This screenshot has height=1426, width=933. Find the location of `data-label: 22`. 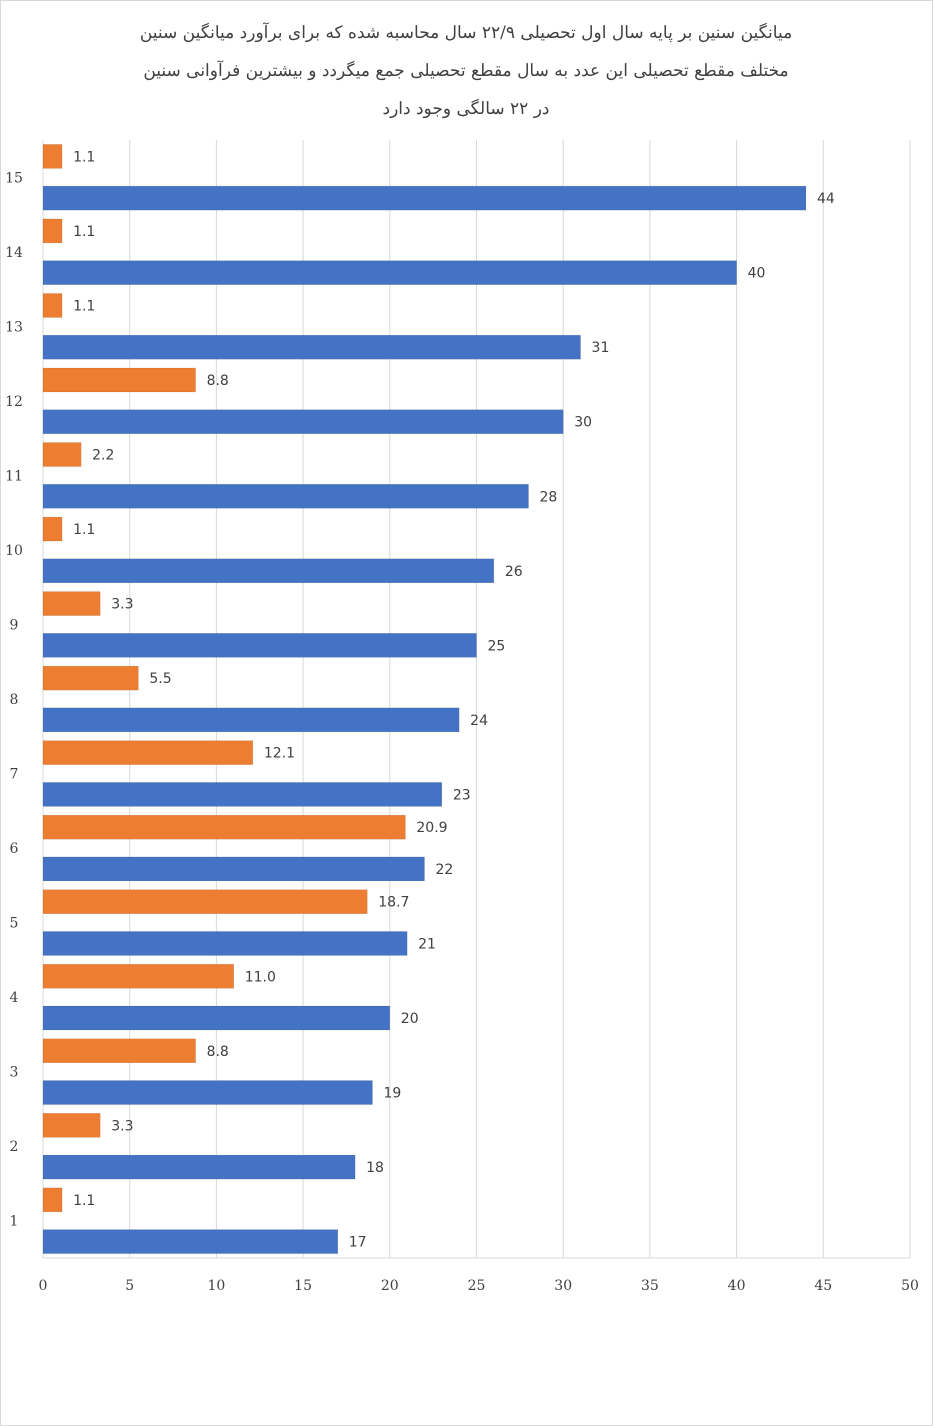

data-label: 22 is located at coordinates (444, 870).